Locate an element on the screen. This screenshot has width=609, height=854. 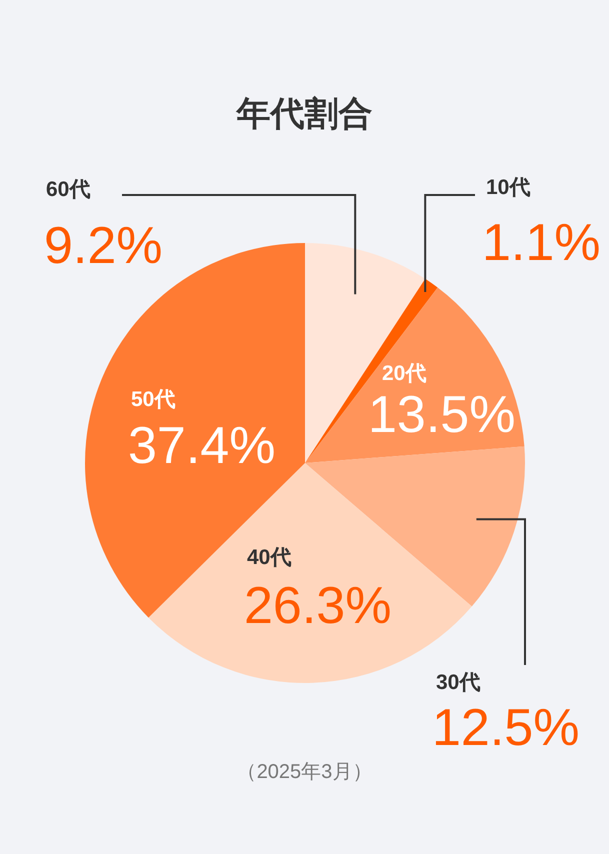
slice-label: 30代 is located at coordinates (458, 682).